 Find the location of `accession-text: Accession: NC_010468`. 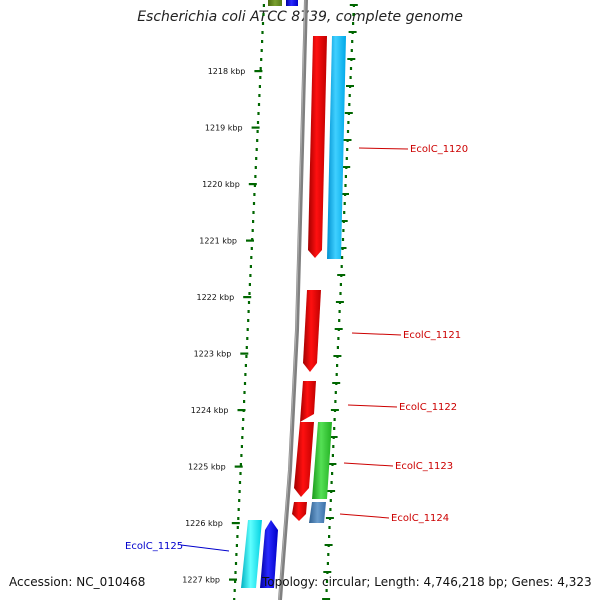

accession-text: Accession: NC_010468 is located at coordinates (77, 582).